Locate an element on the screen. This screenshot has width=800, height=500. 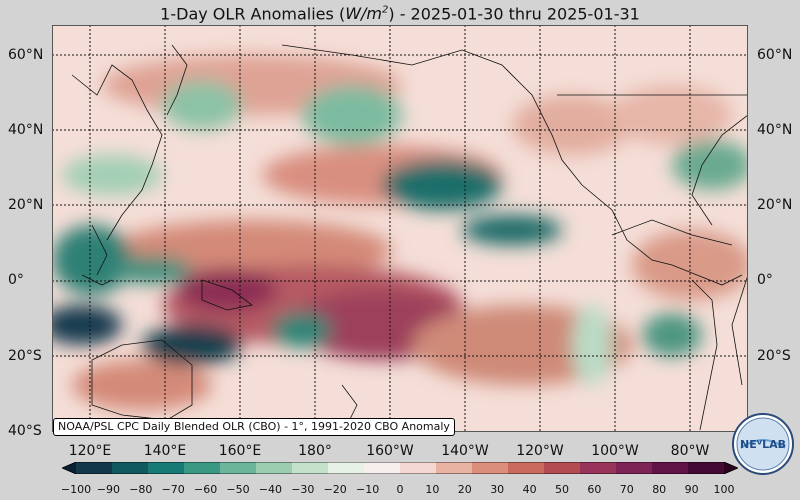
colorbar-tick-label: −30 is located at coordinates (303, 489).